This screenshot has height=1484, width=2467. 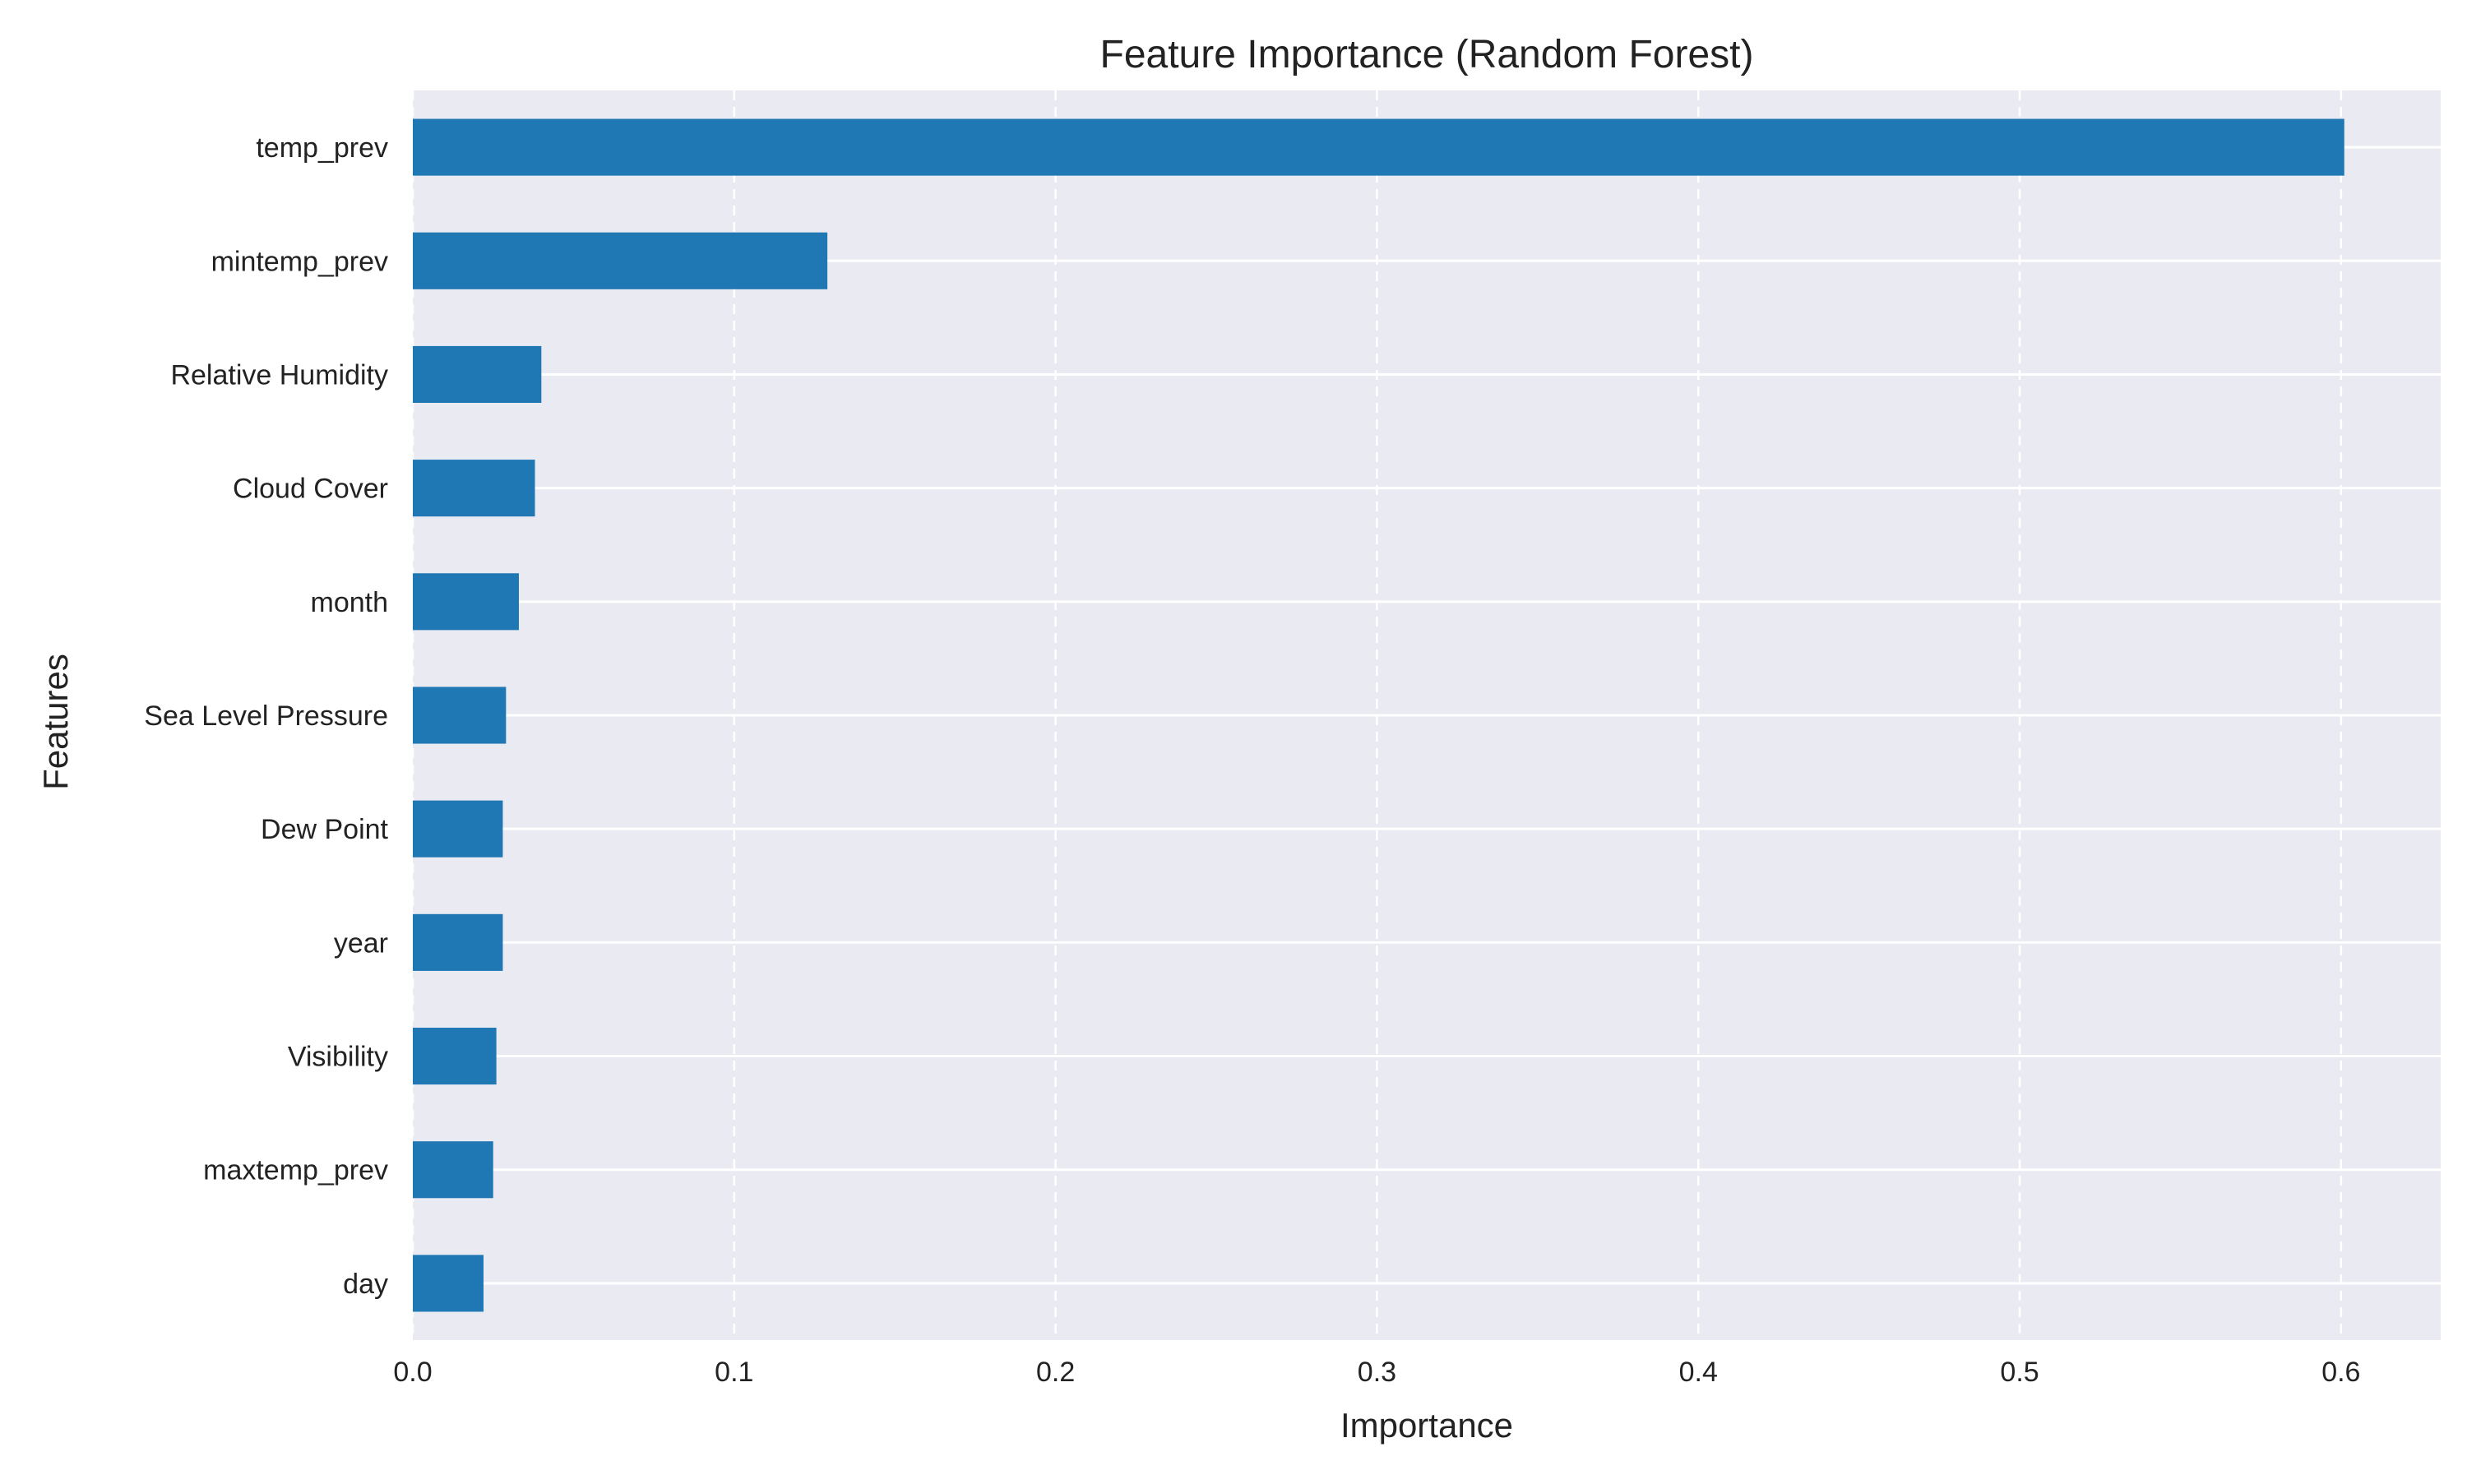 What do you see at coordinates (350, 602) in the screenshot?
I see `y-tick-label: month` at bounding box center [350, 602].